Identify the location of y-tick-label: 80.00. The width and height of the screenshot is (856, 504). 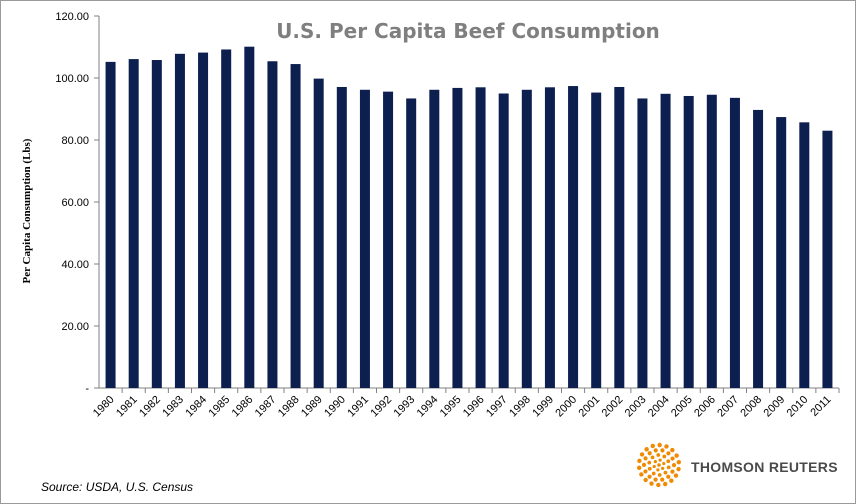
(75, 141).